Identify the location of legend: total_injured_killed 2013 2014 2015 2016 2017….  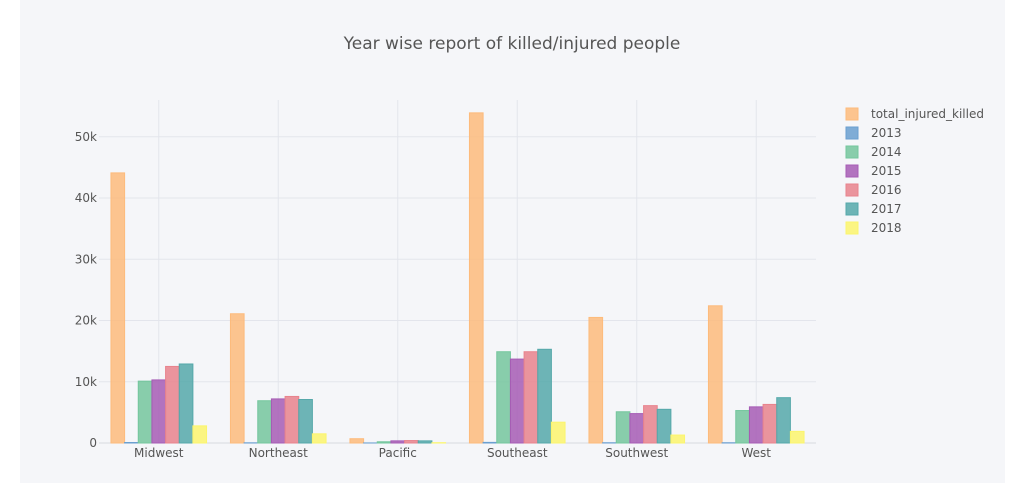
(915, 171).